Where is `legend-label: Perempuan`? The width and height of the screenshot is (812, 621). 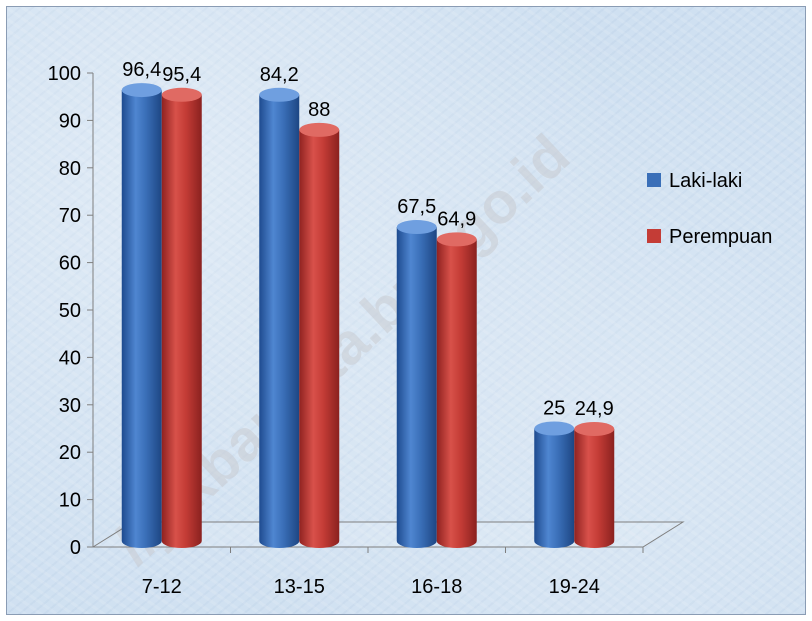 legend-label: Perempuan is located at coordinates (720, 237).